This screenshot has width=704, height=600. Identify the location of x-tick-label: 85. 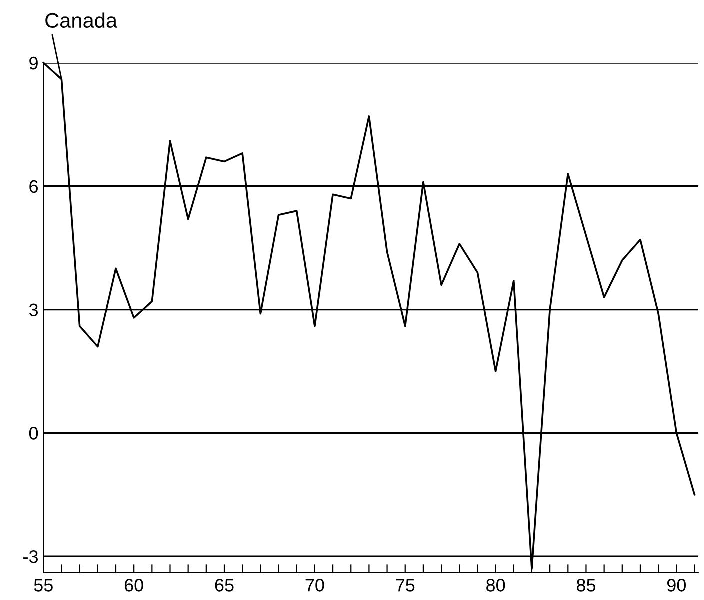
(586, 585).